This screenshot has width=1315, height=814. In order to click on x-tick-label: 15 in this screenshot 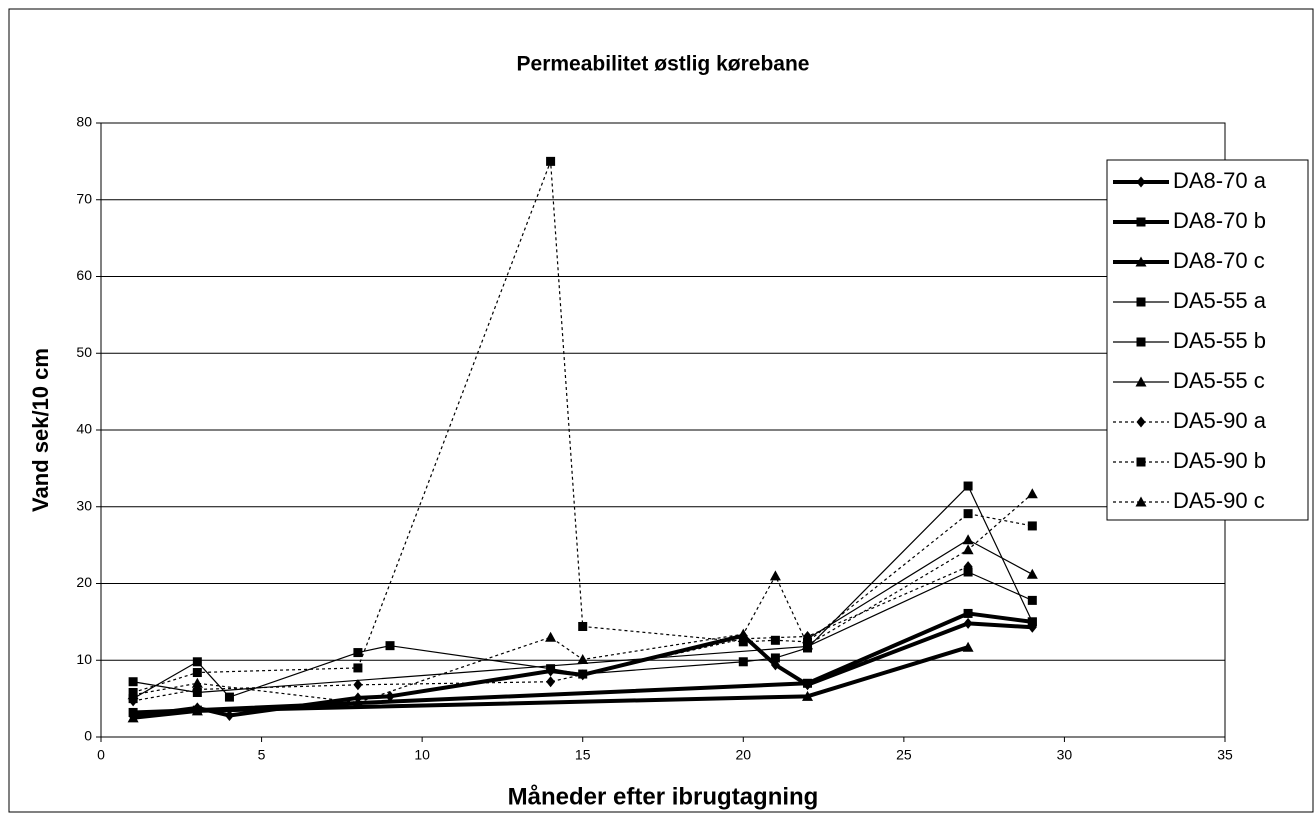, I will do `click(583, 755)`.